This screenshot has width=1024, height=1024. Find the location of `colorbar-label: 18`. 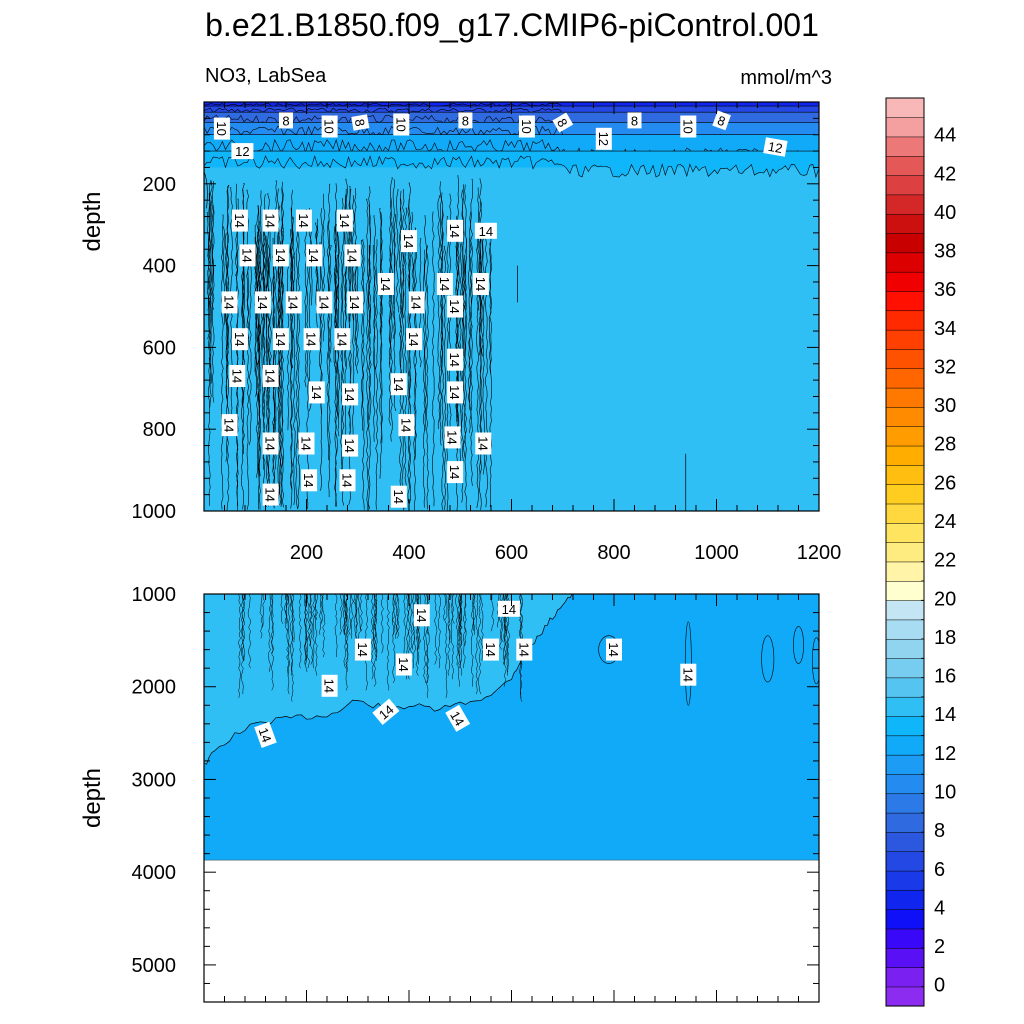

colorbar-label: 18 is located at coordinates (945, 638).